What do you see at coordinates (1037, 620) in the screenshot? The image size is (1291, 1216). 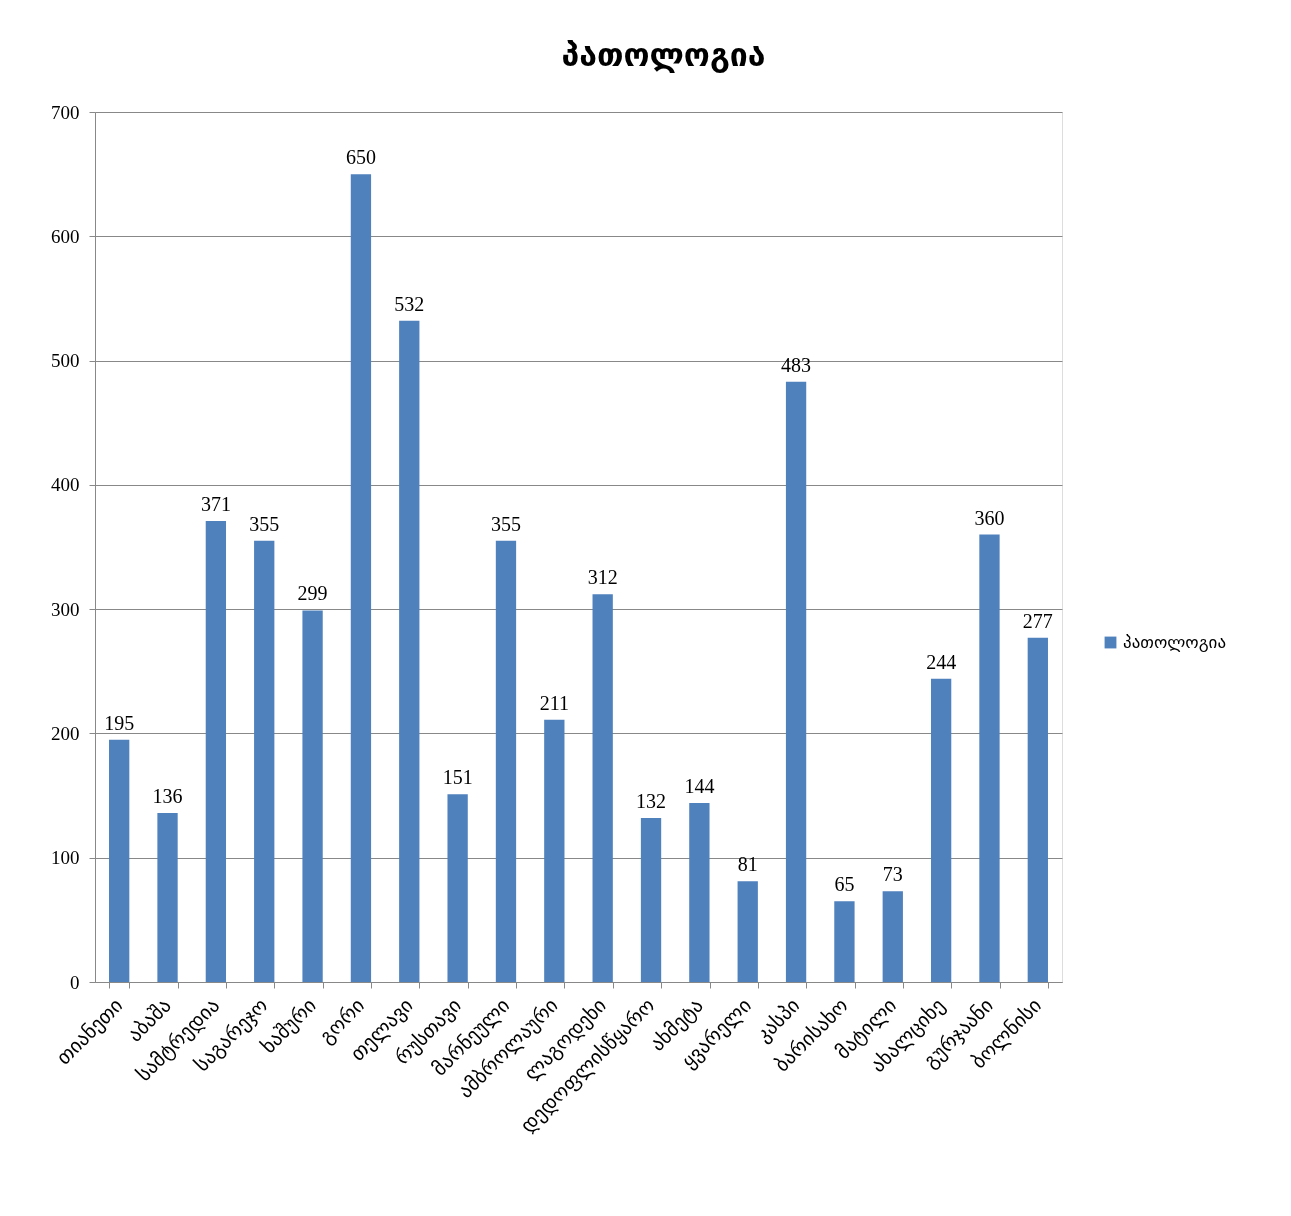 I see `data-label: 277` at bounding box center [1037, 620].